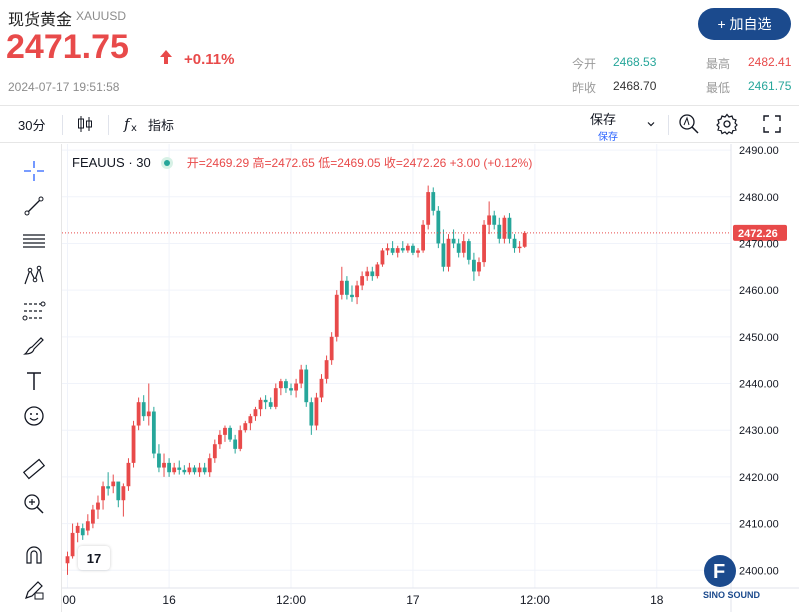  Describe the element at coordinates (744, 24) in the screenshot. I see `add-watchlist-button: + 加自选` at that location.